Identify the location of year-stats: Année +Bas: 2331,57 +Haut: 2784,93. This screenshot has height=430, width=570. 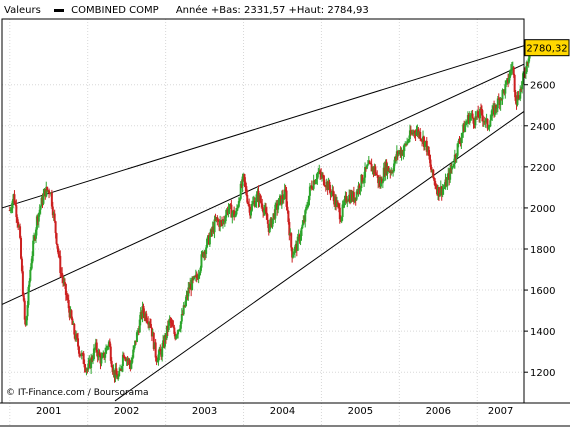
(272, 10).